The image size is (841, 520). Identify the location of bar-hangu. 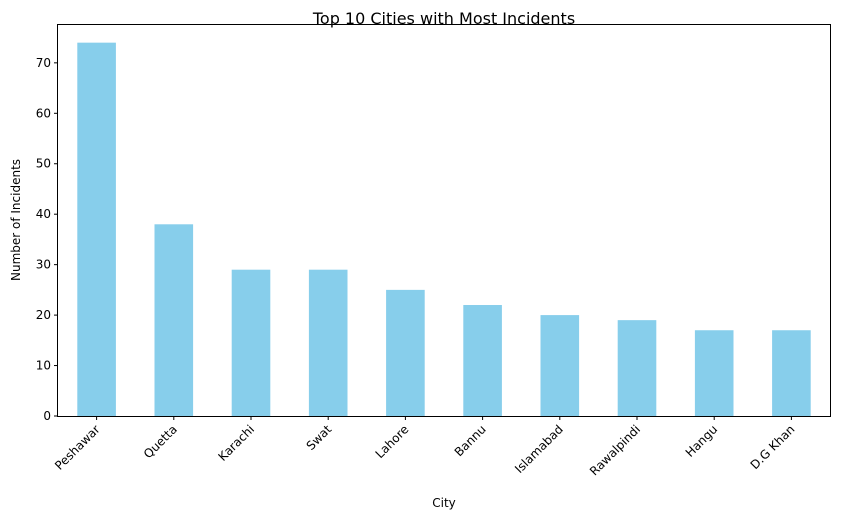
(714, 373).